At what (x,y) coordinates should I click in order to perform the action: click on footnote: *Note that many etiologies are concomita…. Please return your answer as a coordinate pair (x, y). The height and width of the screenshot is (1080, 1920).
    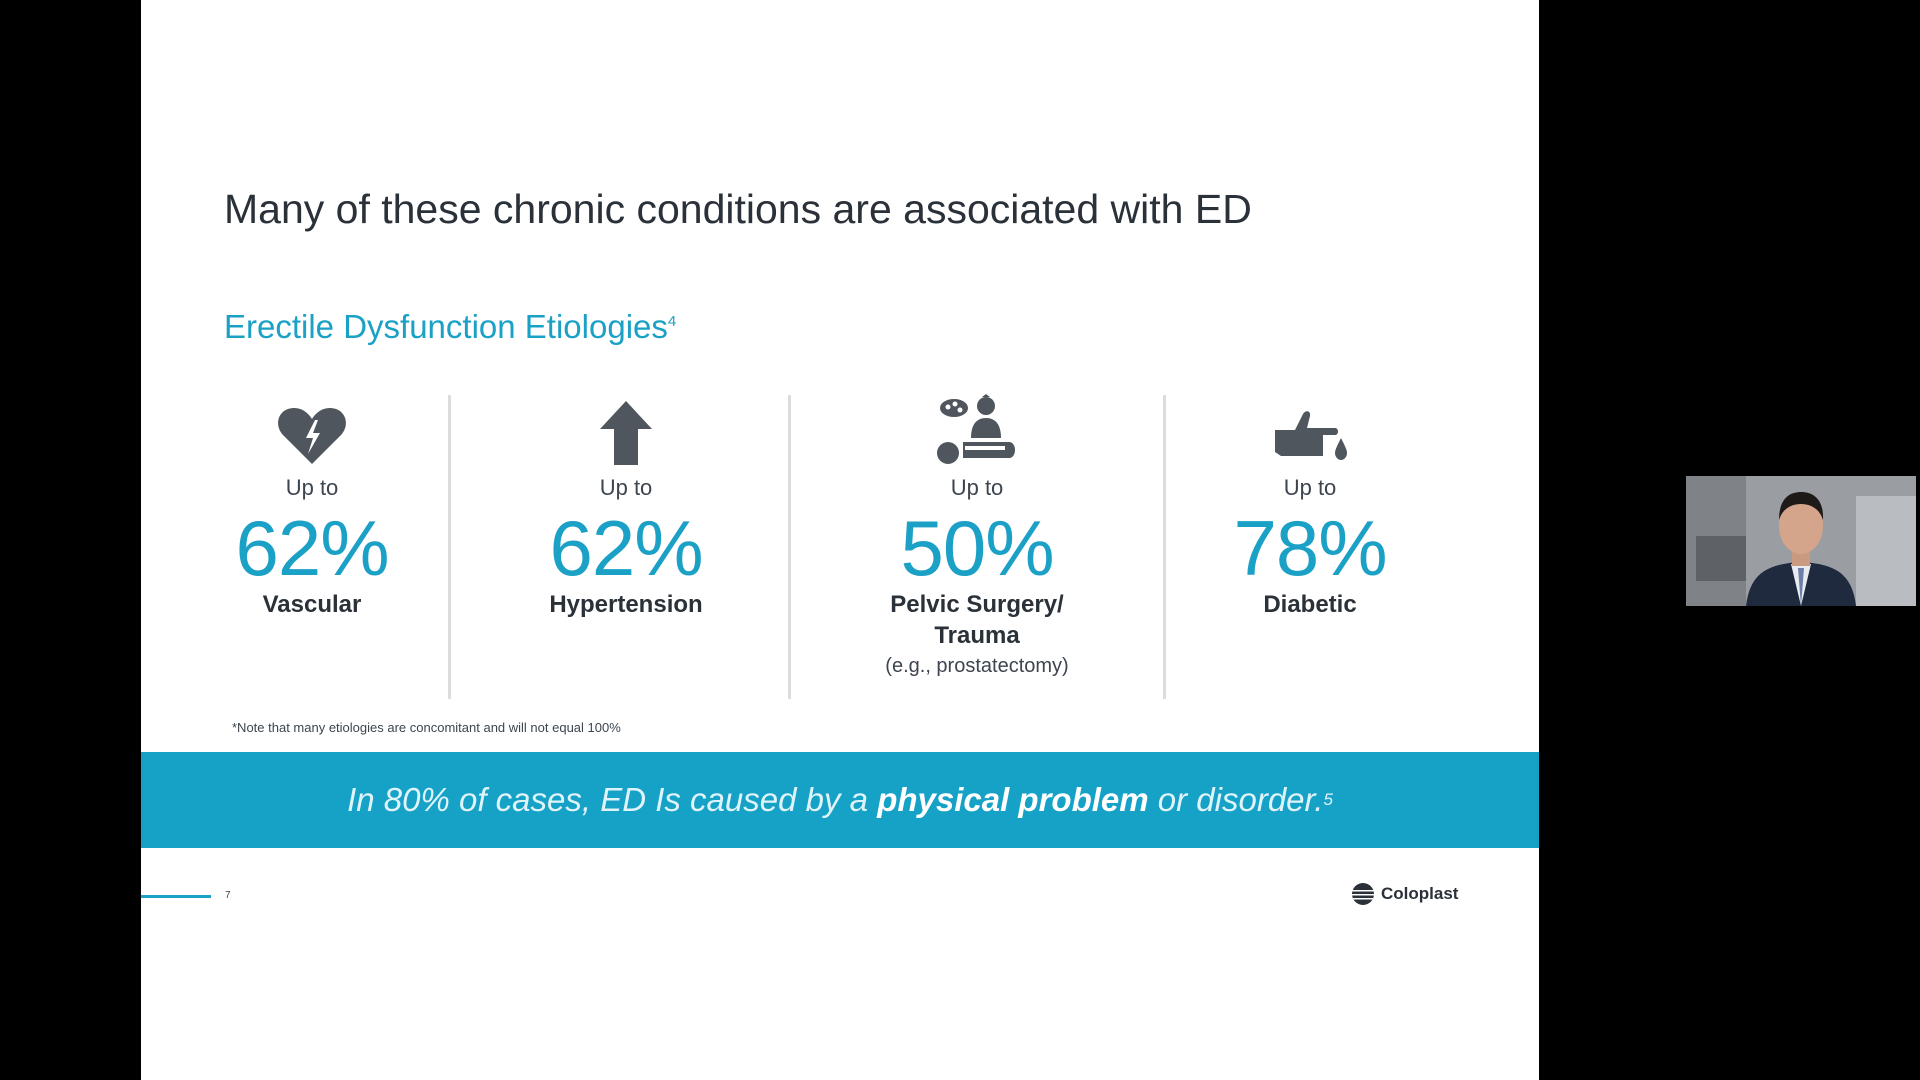
    Looking at the image, I should click on (426, 727).